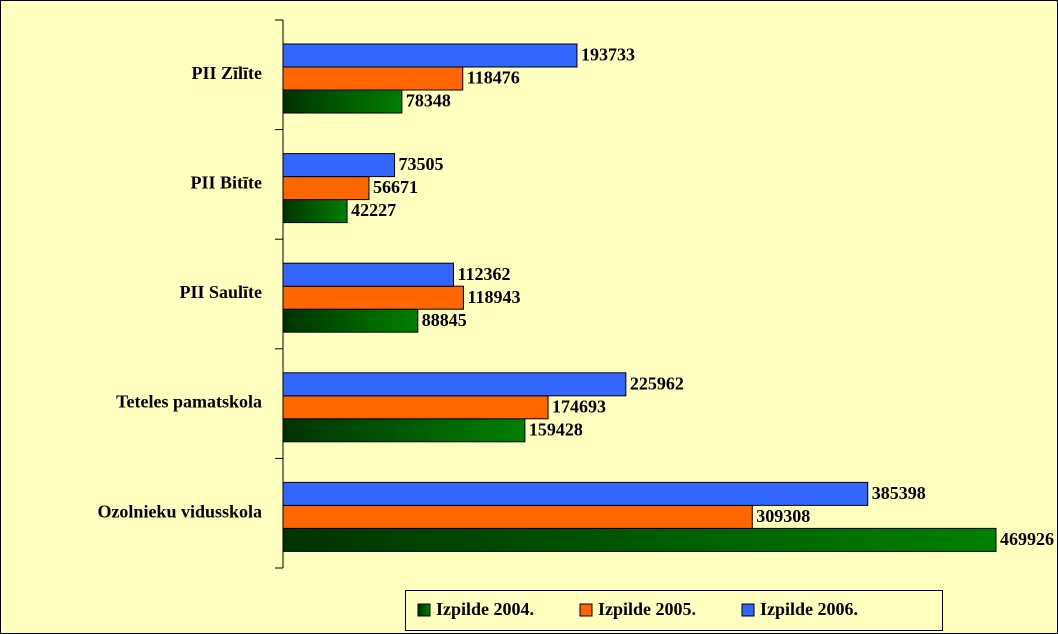 The height and width of the screenshot is (634, 1058). Describe the element at coordinates (493, 297) in the screenshot. I see `data-label: 118943` at that location.